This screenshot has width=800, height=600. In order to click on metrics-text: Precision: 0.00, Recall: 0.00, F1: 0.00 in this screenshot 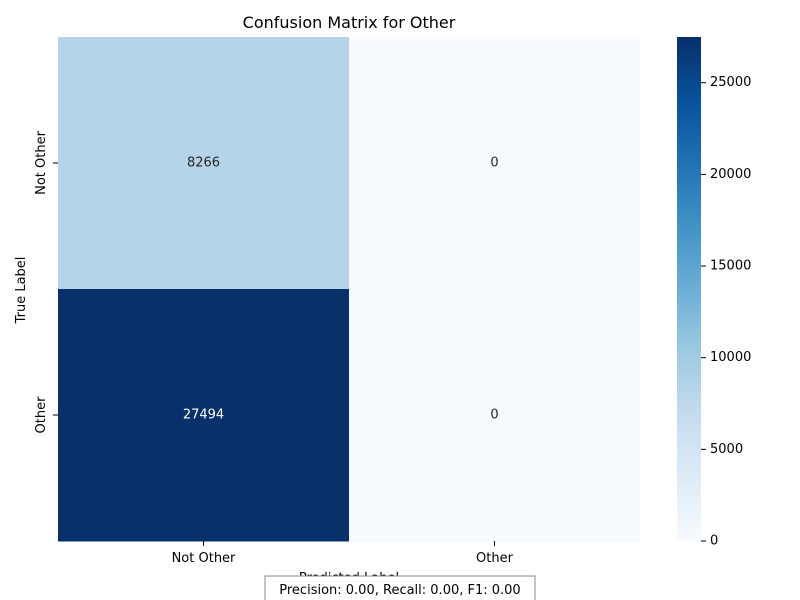, I will do `click(399, 590)`.